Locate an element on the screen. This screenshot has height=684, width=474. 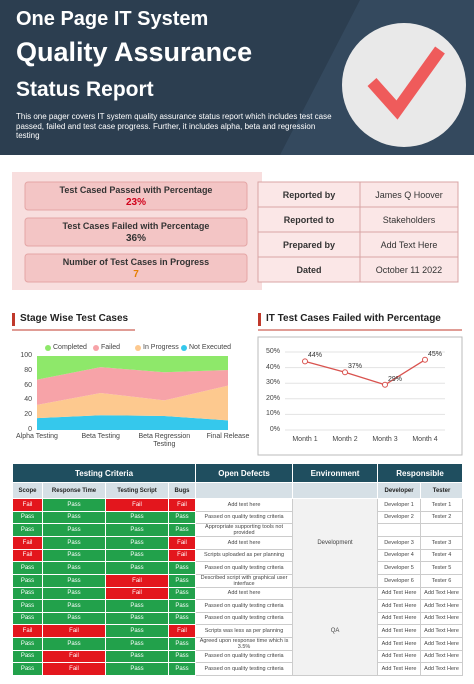
y-tick-label: 0 is located at coordinates (30, 429).